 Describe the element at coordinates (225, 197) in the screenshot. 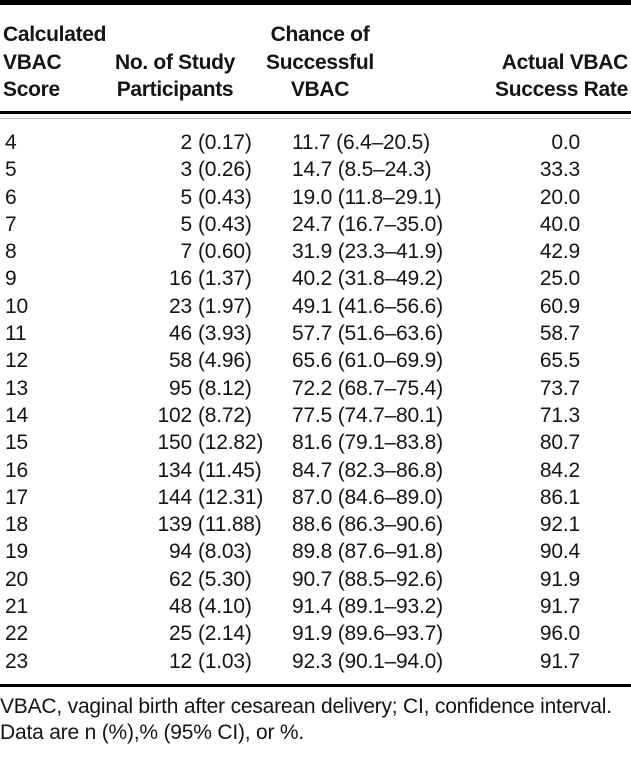

I see `participants-percent: (0.43)` at that location.